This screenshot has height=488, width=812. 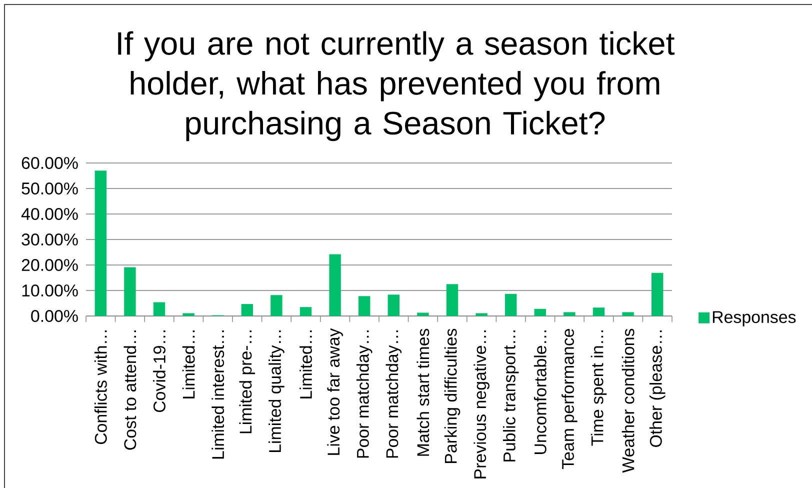 What do you see at coordinates (335, 391) in the screenshot?
I see `x-tick-label: Live too far away` at bounding box center [335, 391].